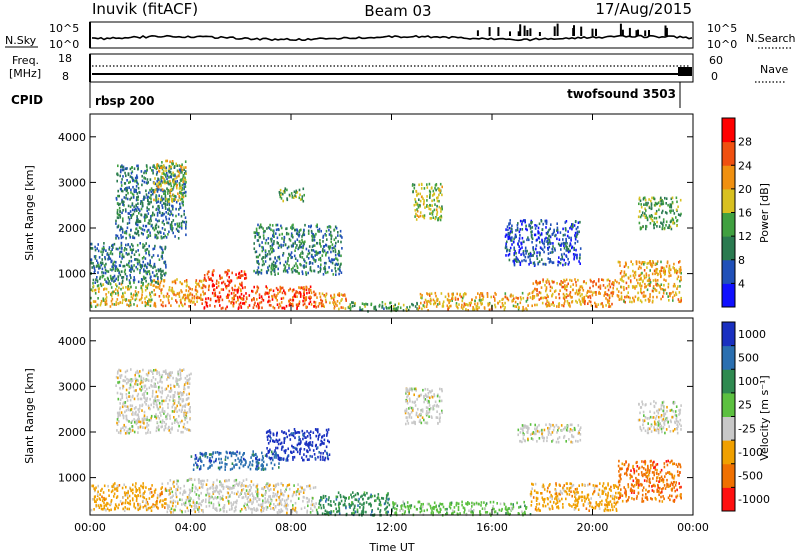  Describe the element at coordinates (72, 137) in the screenshot. I see `power-ytick-label: 4000` at that location.